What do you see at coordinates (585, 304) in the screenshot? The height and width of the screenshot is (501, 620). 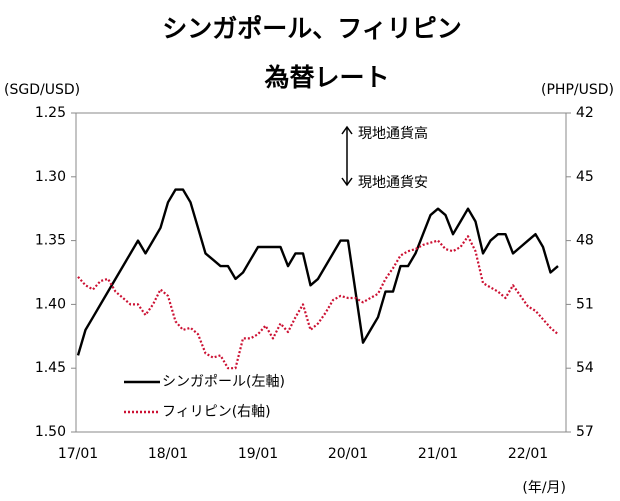 I see `y2ticks-label: 51` at bounding box center [585, 304].